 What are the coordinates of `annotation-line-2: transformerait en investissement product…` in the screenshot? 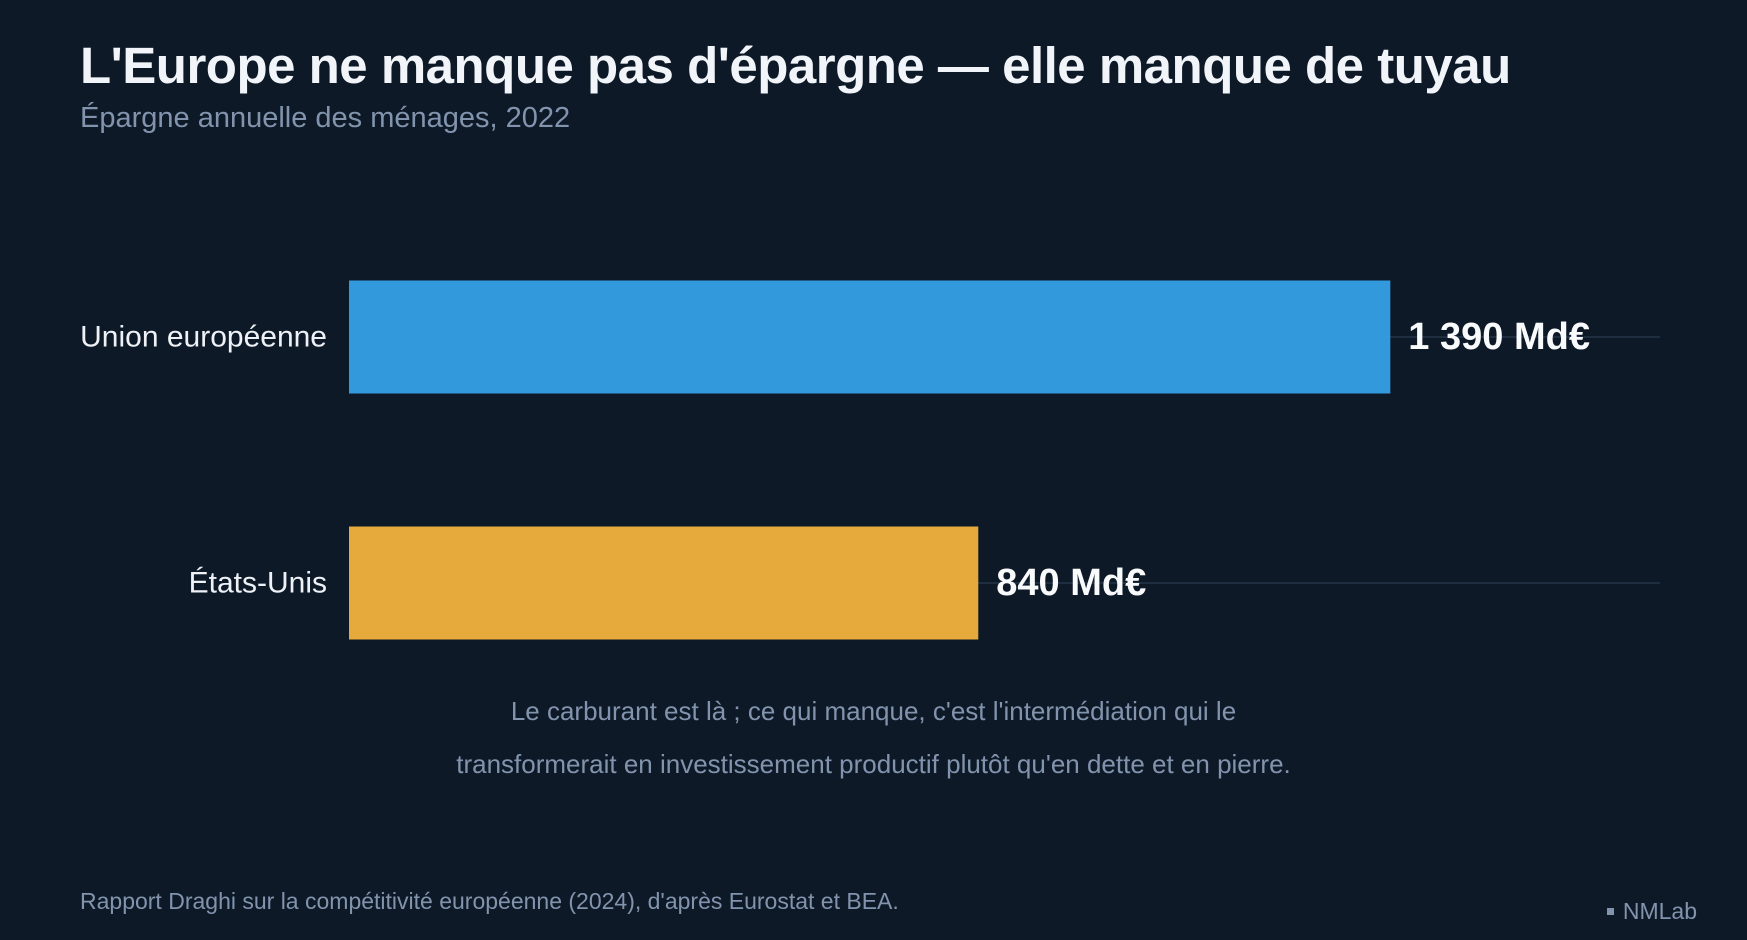 It's located at (873, 764).